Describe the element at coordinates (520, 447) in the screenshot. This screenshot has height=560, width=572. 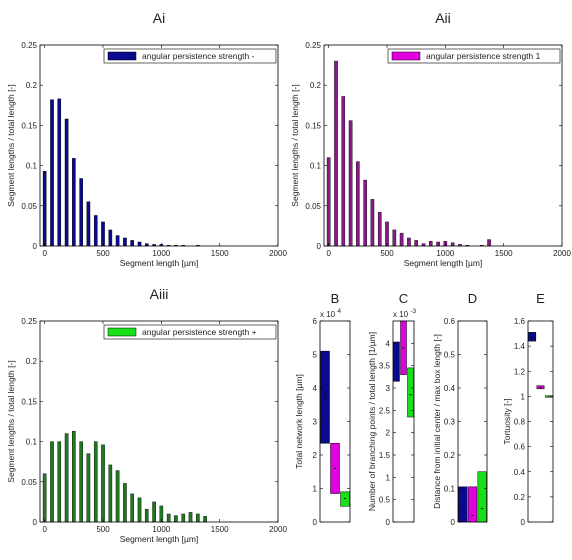
I see `y-tick-label: 0.6` at that location.